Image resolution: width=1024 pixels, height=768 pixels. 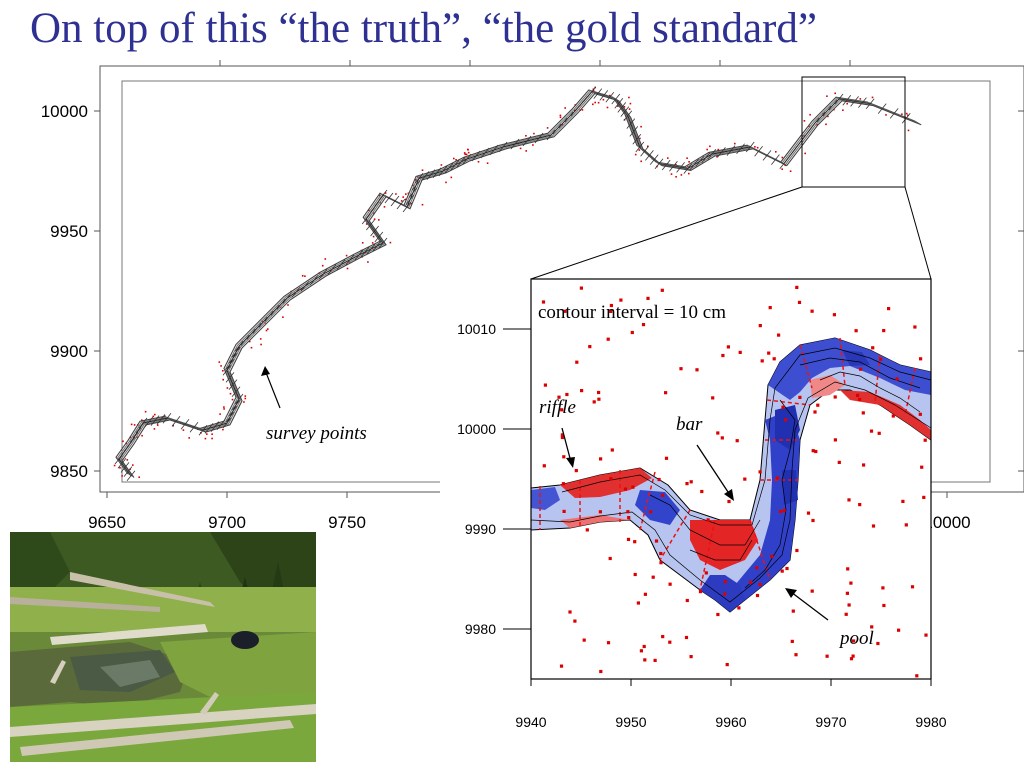 I want to click on deep-zone-riffle, so click(x=657, y=507).